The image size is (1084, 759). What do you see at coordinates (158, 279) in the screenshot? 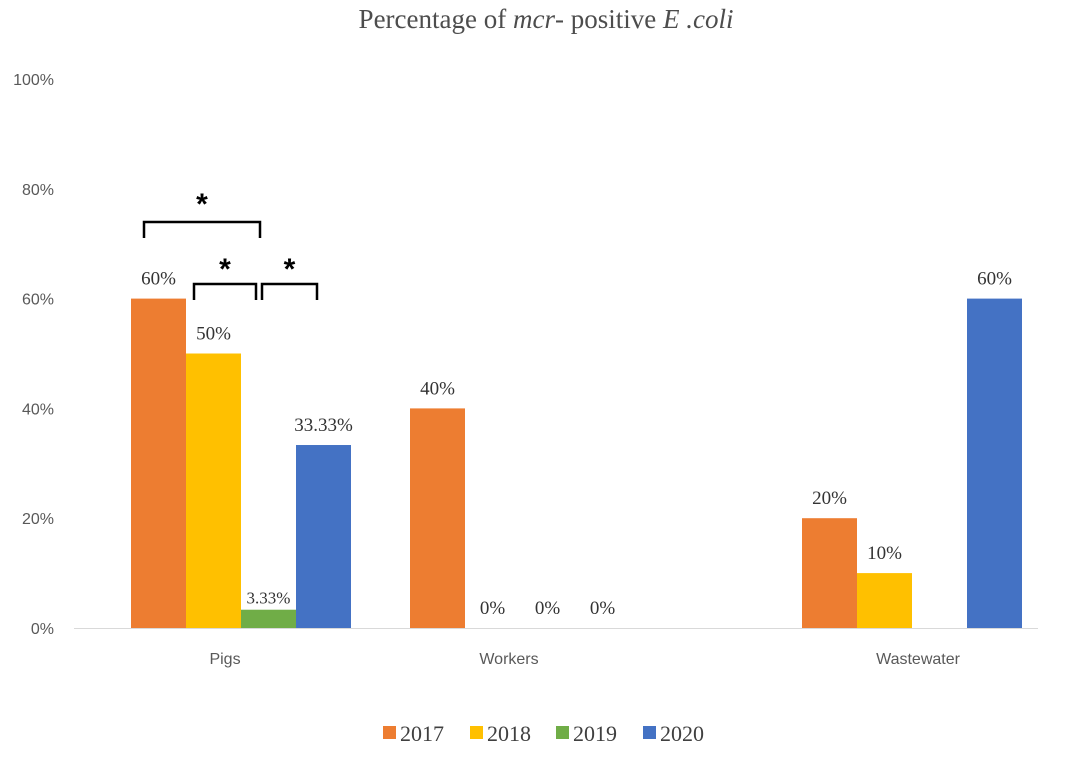
I see `data-label-pigs-2017: 60%` at bounding box center [158, 279].